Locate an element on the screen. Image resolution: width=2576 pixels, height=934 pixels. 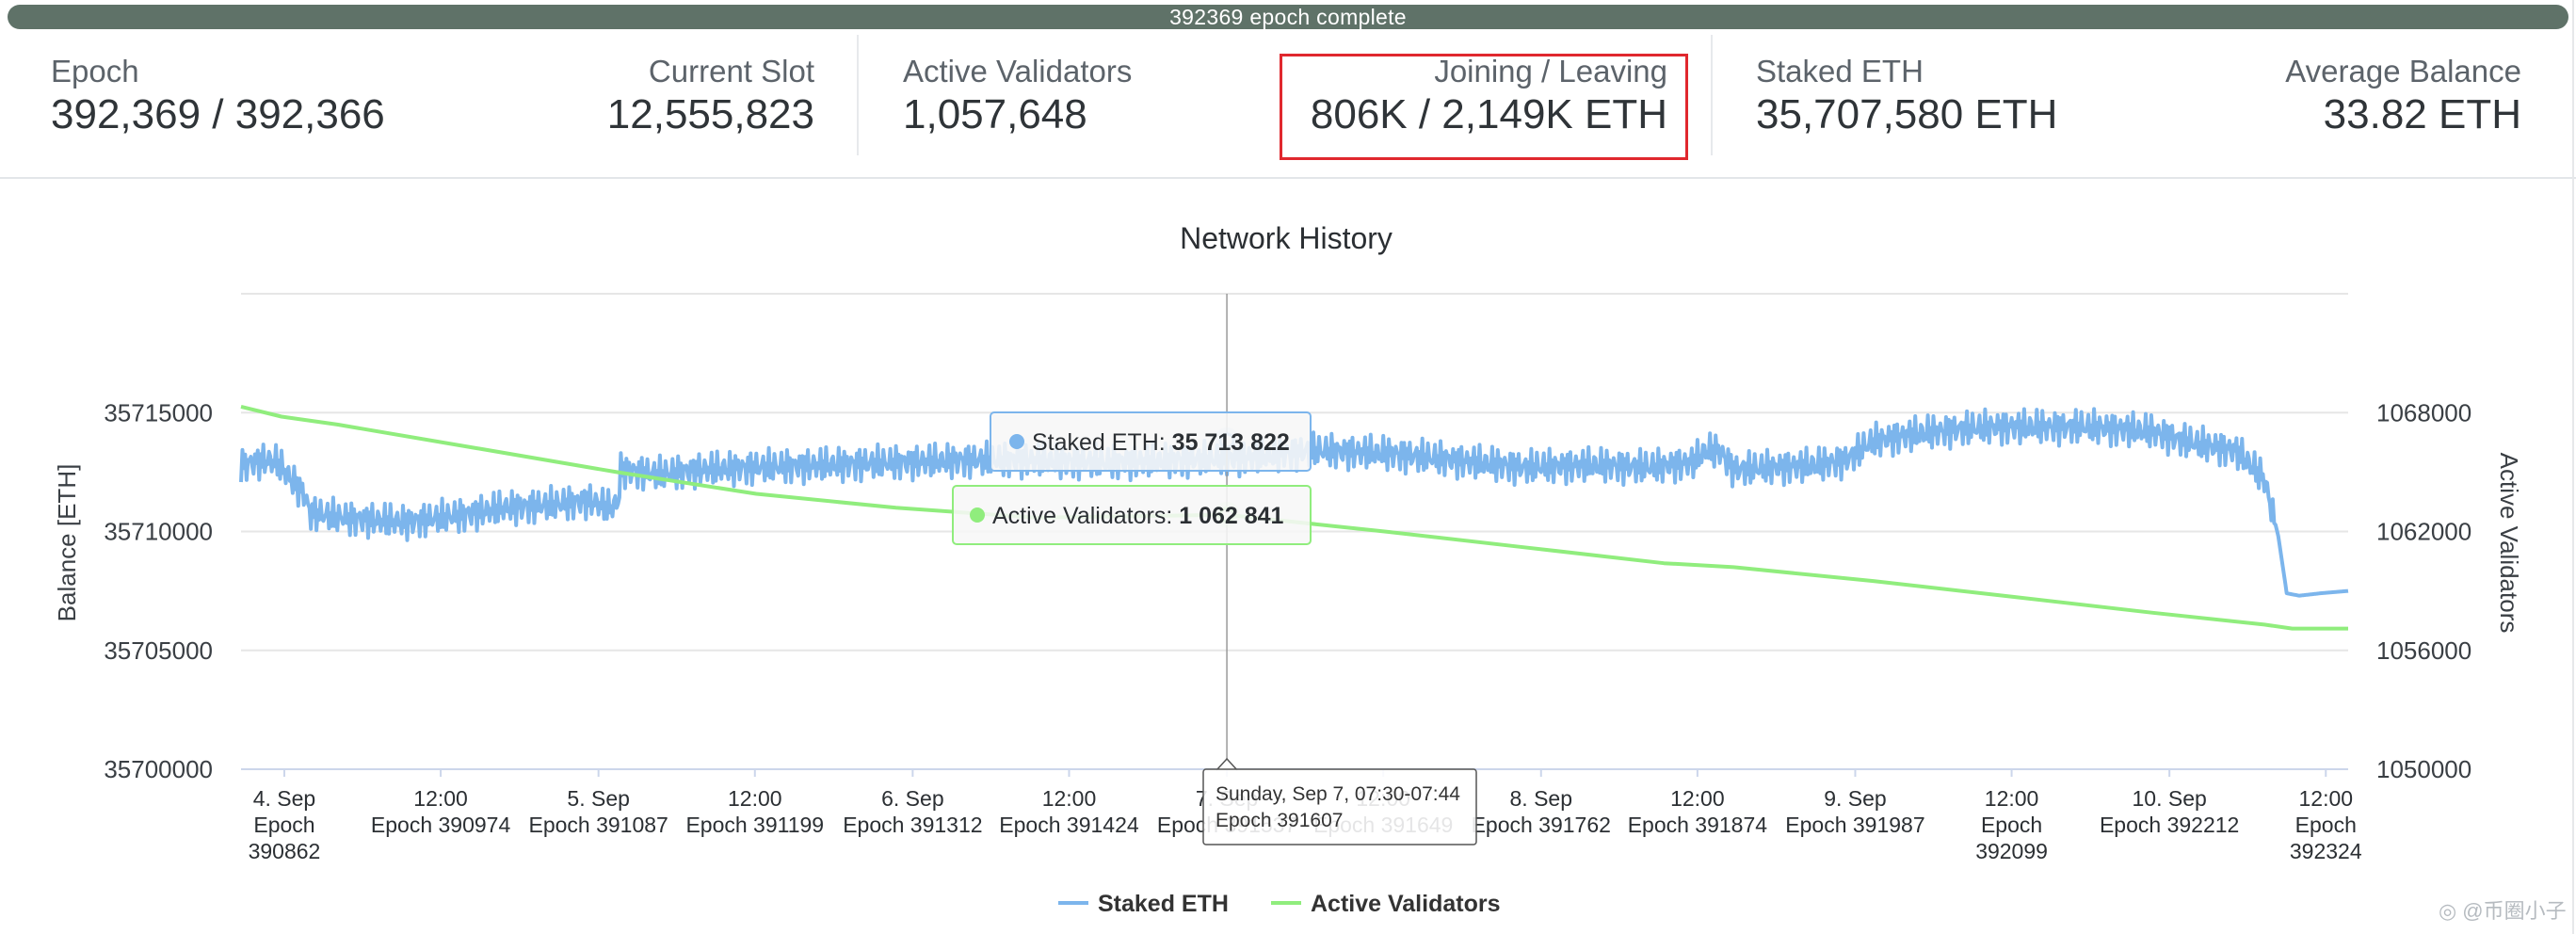
x-tick-label-line: Epoch 391199 is located at coordinates (754, 825).